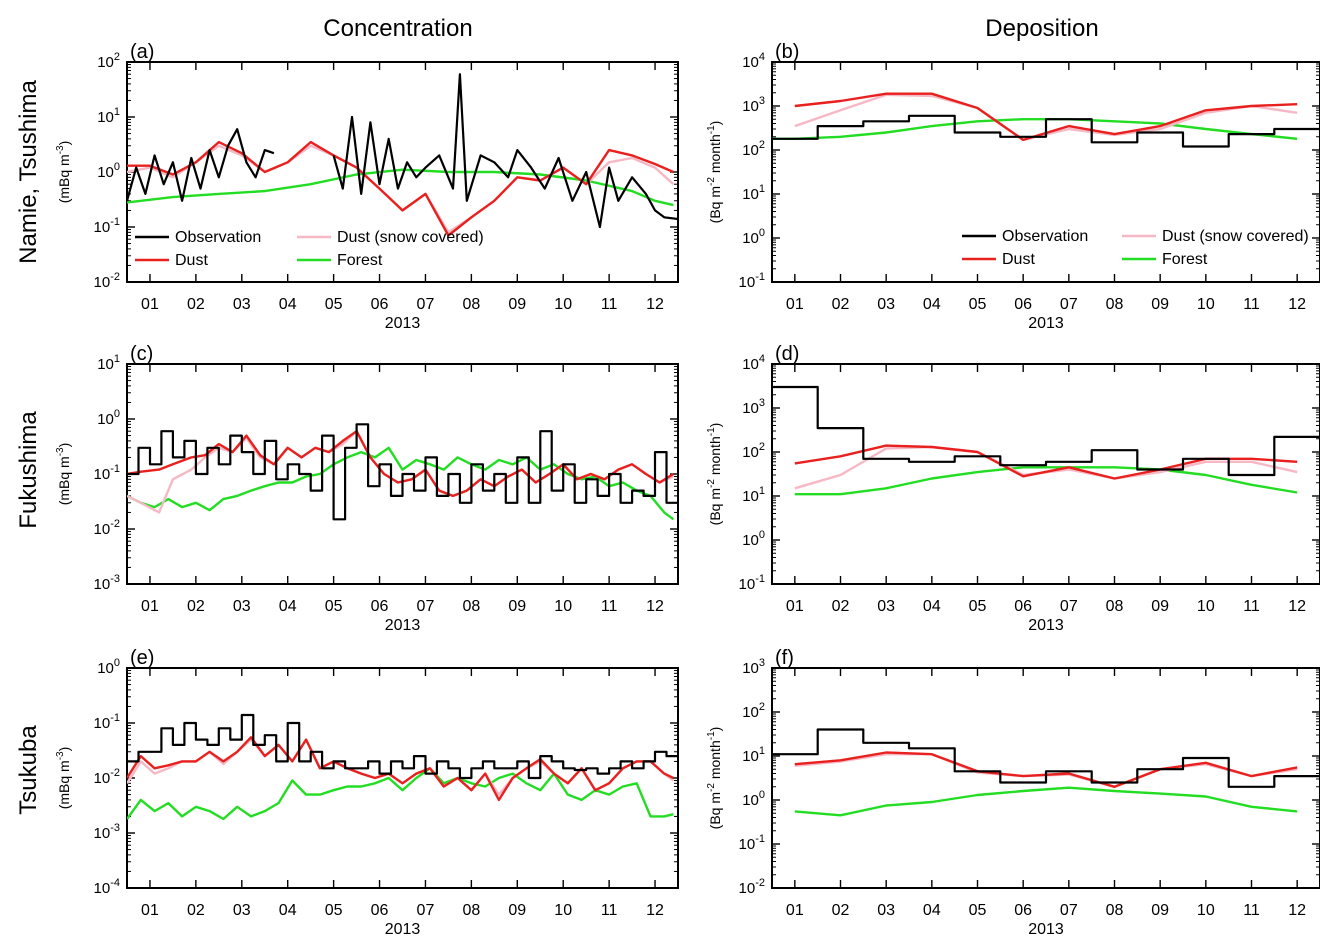  Describe the element at coordinates (1046, 772) in the screenshot. I see `plot-area-f` at that location.